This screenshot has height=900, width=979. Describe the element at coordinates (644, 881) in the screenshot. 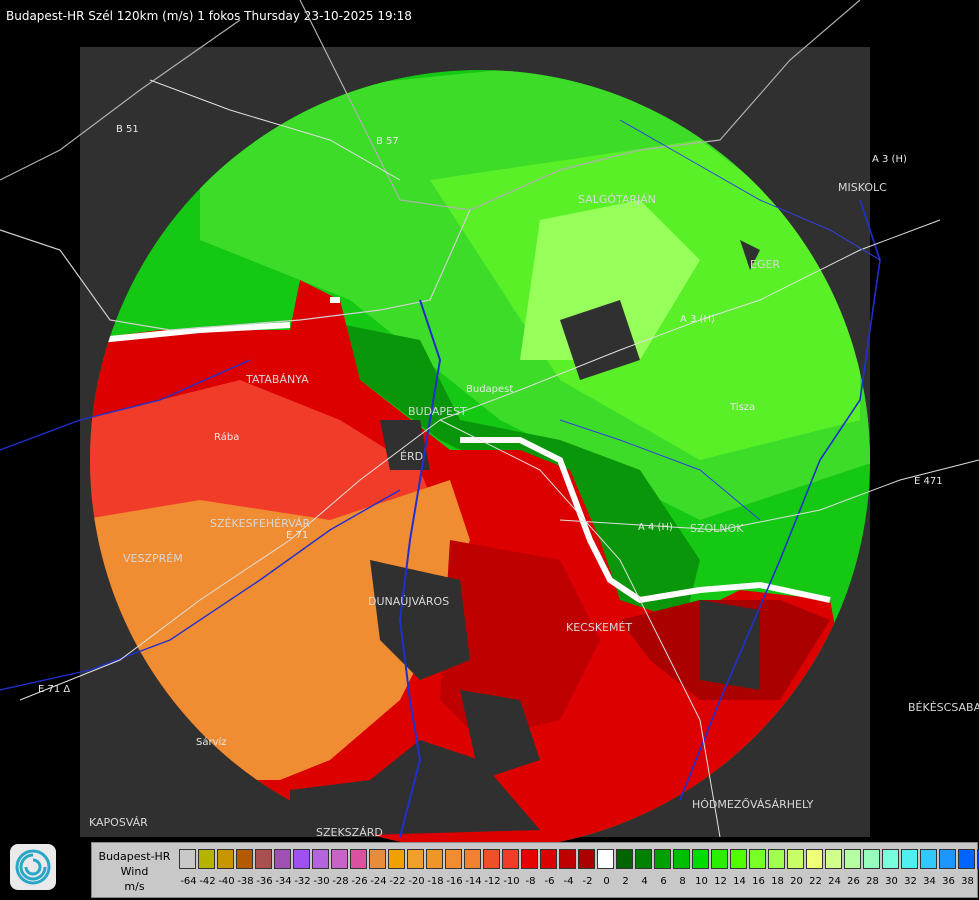

I see `legend-tick-label: 4` at that location.